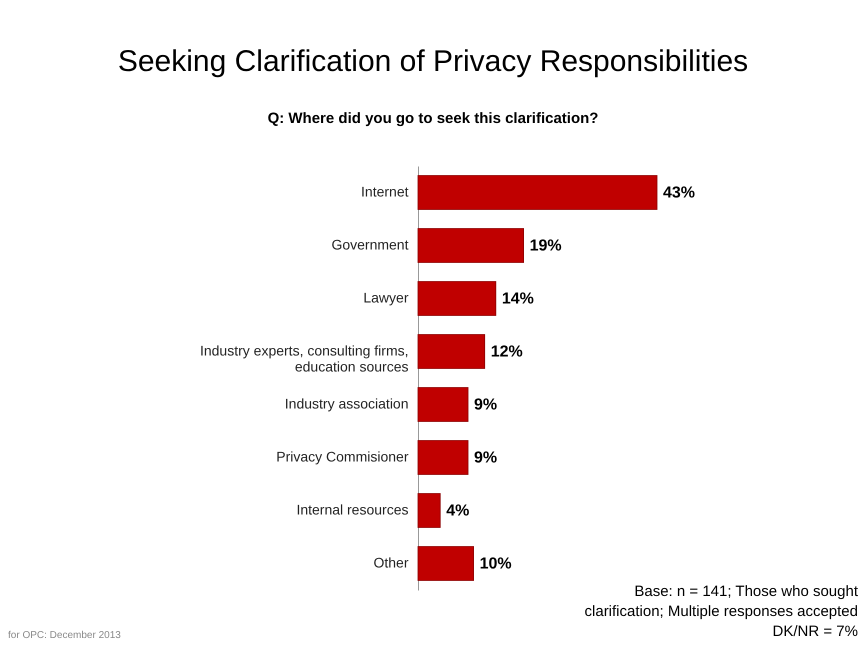 The height and width of the screenshot is (653, 867). What do you see at coordinates (391, 562) in the screenshot?
I see `y-tick-label: Other` at bounding box center [391, 562].